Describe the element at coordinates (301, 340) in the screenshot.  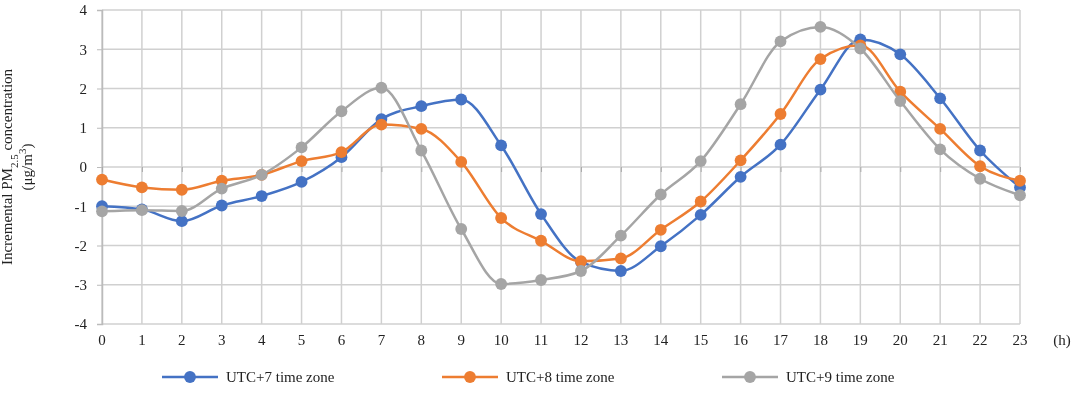
I see `x-tick-label: 5` at that location.